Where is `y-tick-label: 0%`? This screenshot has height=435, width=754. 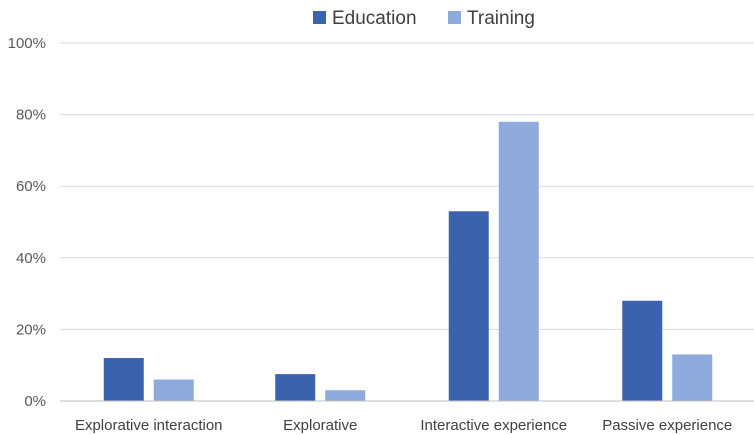
y-tick-label: 0% is located at coordinates (35, 401).